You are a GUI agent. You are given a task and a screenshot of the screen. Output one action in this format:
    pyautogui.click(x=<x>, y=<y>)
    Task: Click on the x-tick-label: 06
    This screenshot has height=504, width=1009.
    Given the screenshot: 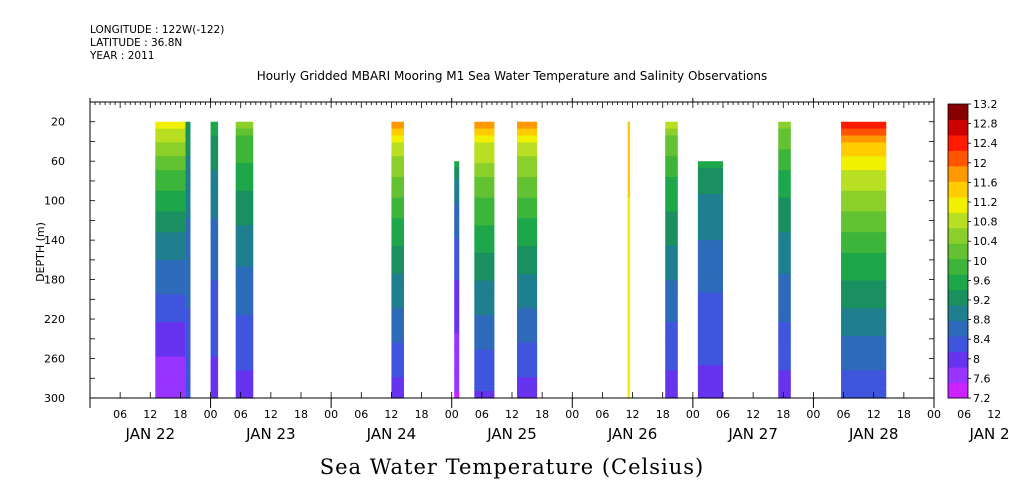 What is the action you would take?
    pyautogui.click(x=482, y=414)
    